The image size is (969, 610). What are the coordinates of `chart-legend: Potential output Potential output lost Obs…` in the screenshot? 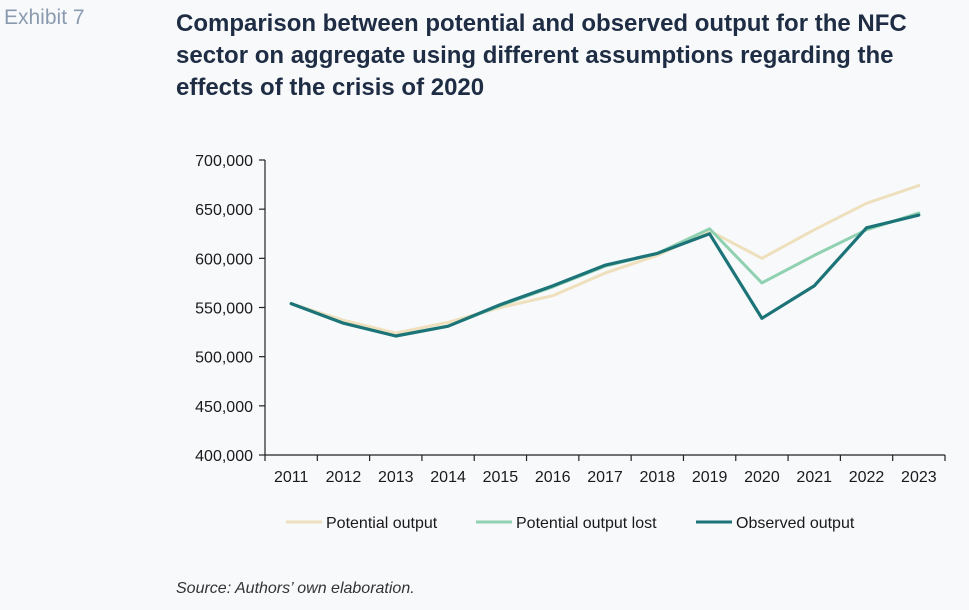 It's located at (570, 523).